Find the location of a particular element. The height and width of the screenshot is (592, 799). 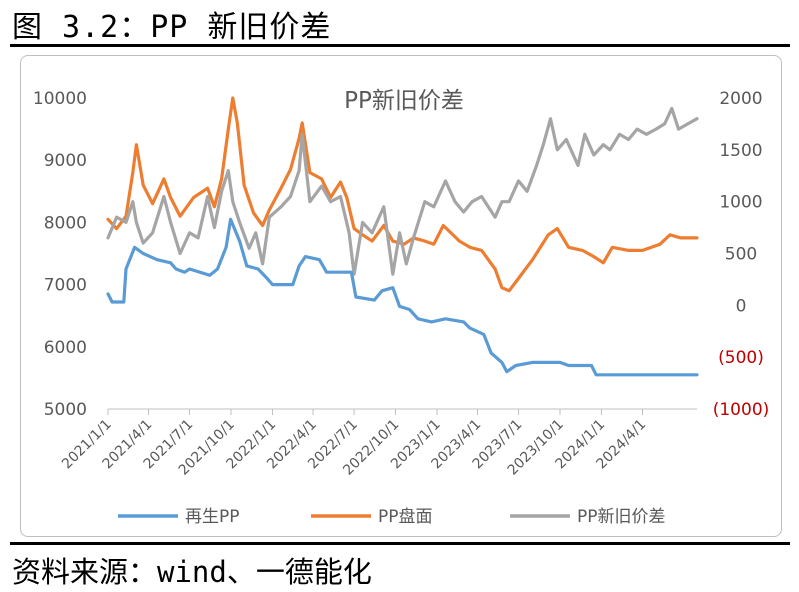

legend-label: PP新旧价差 is located at coordinates (621, 517).